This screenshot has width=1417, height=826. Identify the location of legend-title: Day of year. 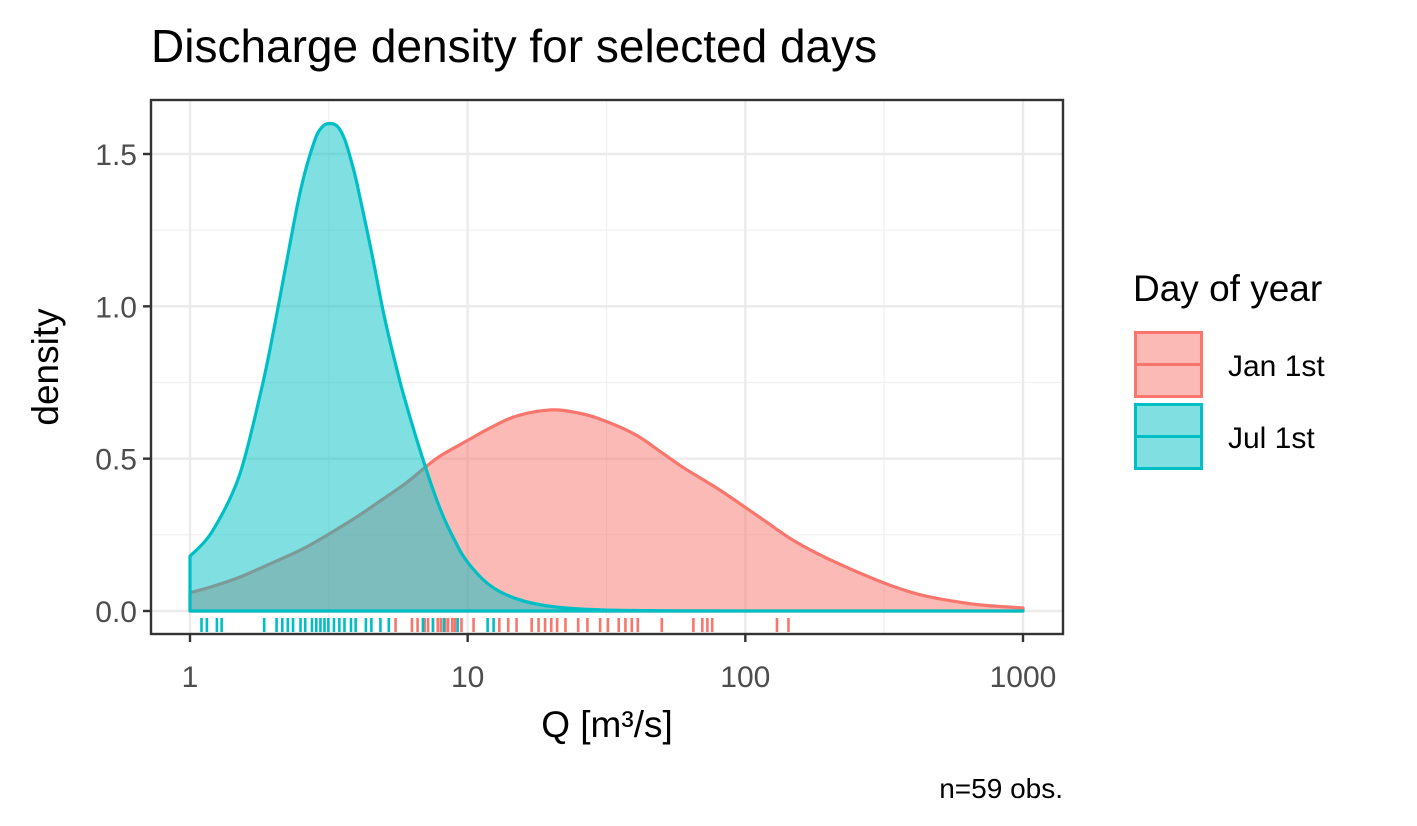
(1227, 288).